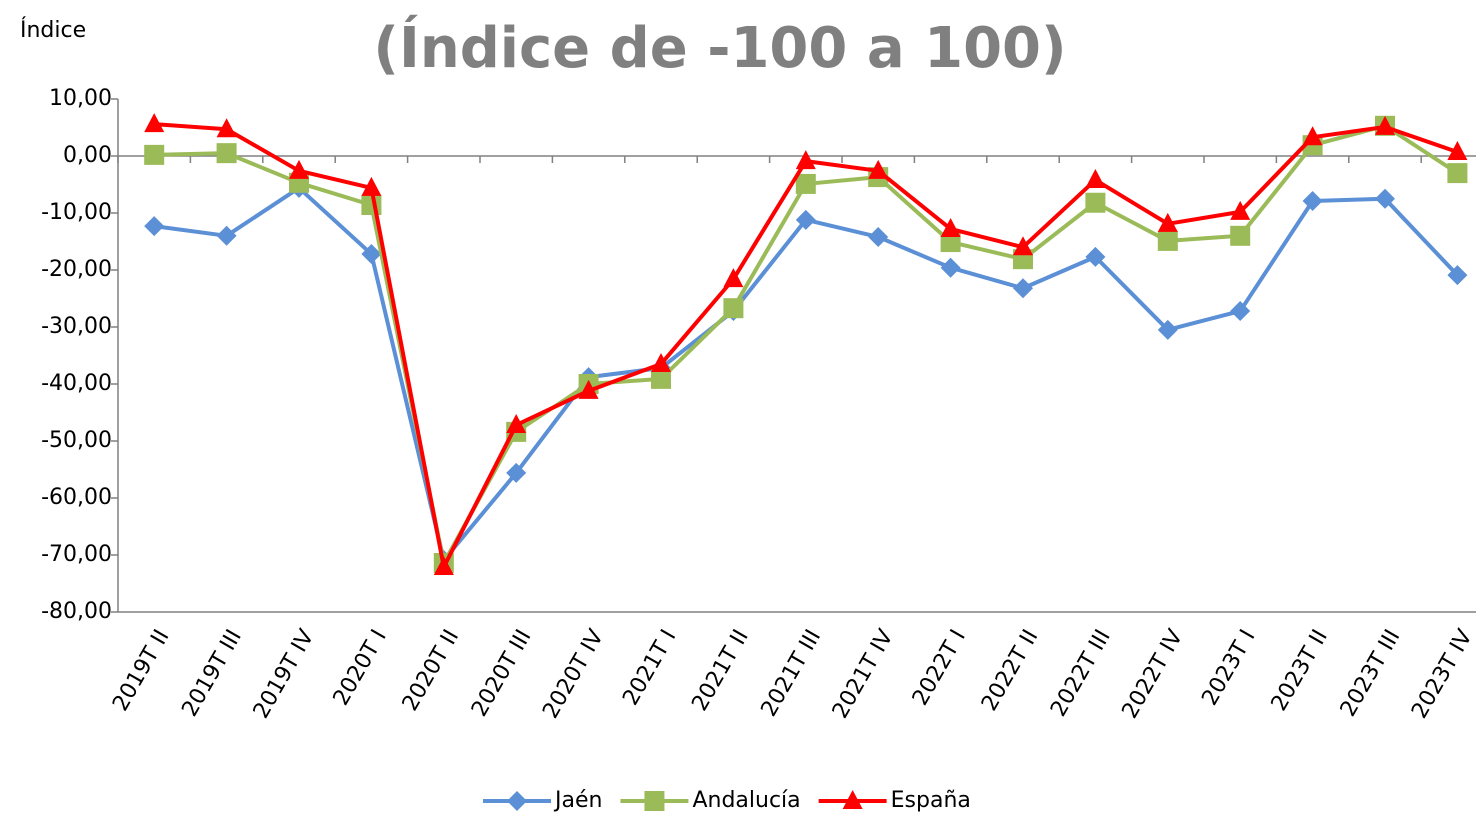 The height and width of the screenshot is (816, 1476). Describe the element at coordinates (542, 800) in the screenshot. I see `legend-item: Jaén` at that location.